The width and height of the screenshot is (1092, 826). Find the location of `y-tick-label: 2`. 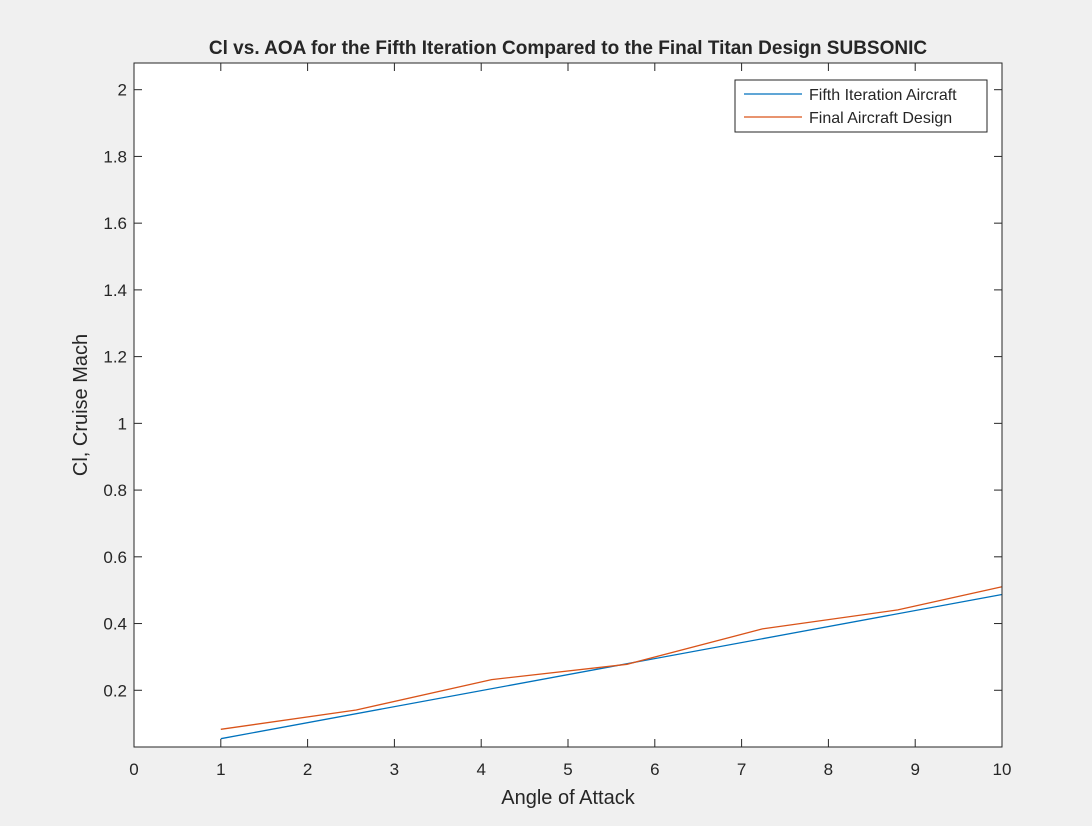

y-tick-label: 2 is located at coordinates (122, 90).